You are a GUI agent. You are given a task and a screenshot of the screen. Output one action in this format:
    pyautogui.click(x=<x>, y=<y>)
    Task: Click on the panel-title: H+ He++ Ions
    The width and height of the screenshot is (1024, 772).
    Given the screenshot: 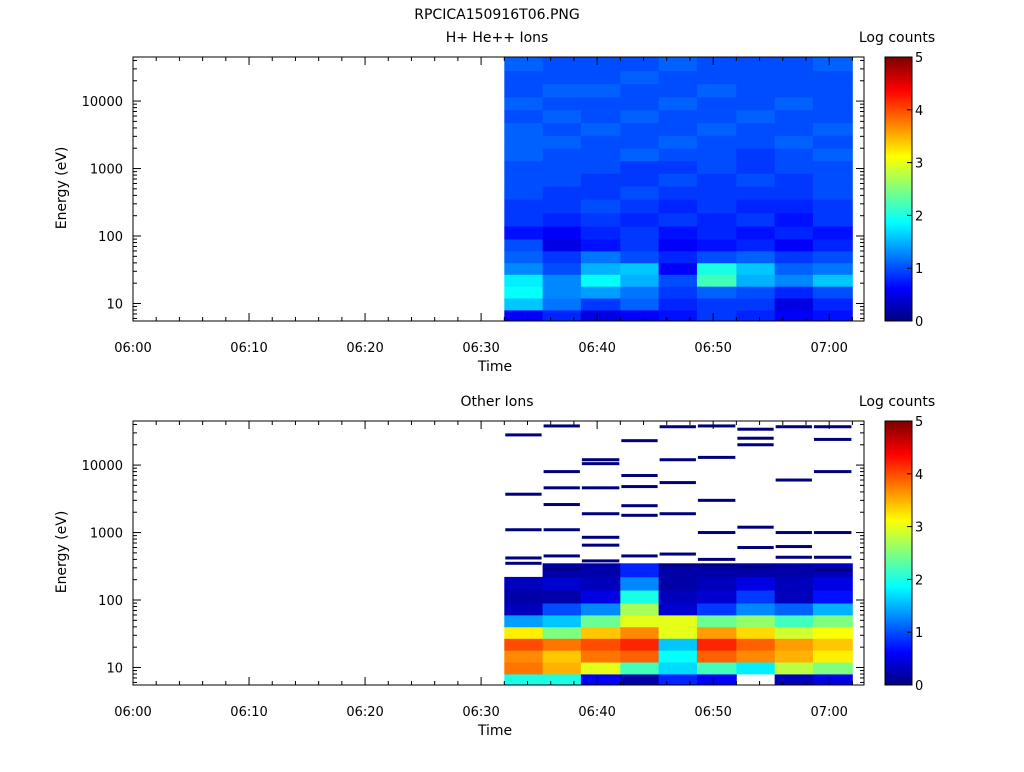 What is the action you would take?
    pyautogui.click(x=497, y=38)
    